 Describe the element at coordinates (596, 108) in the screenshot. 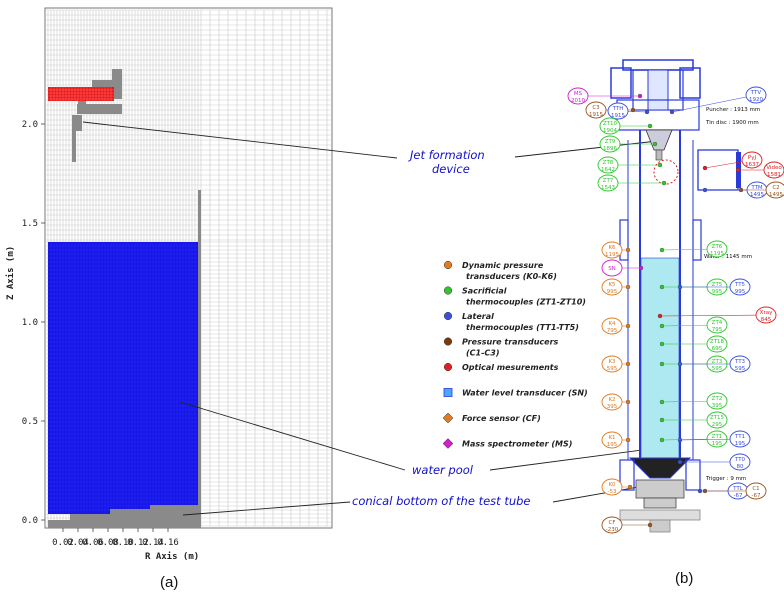

I see `sensor-bubble-id: C3` at that location.